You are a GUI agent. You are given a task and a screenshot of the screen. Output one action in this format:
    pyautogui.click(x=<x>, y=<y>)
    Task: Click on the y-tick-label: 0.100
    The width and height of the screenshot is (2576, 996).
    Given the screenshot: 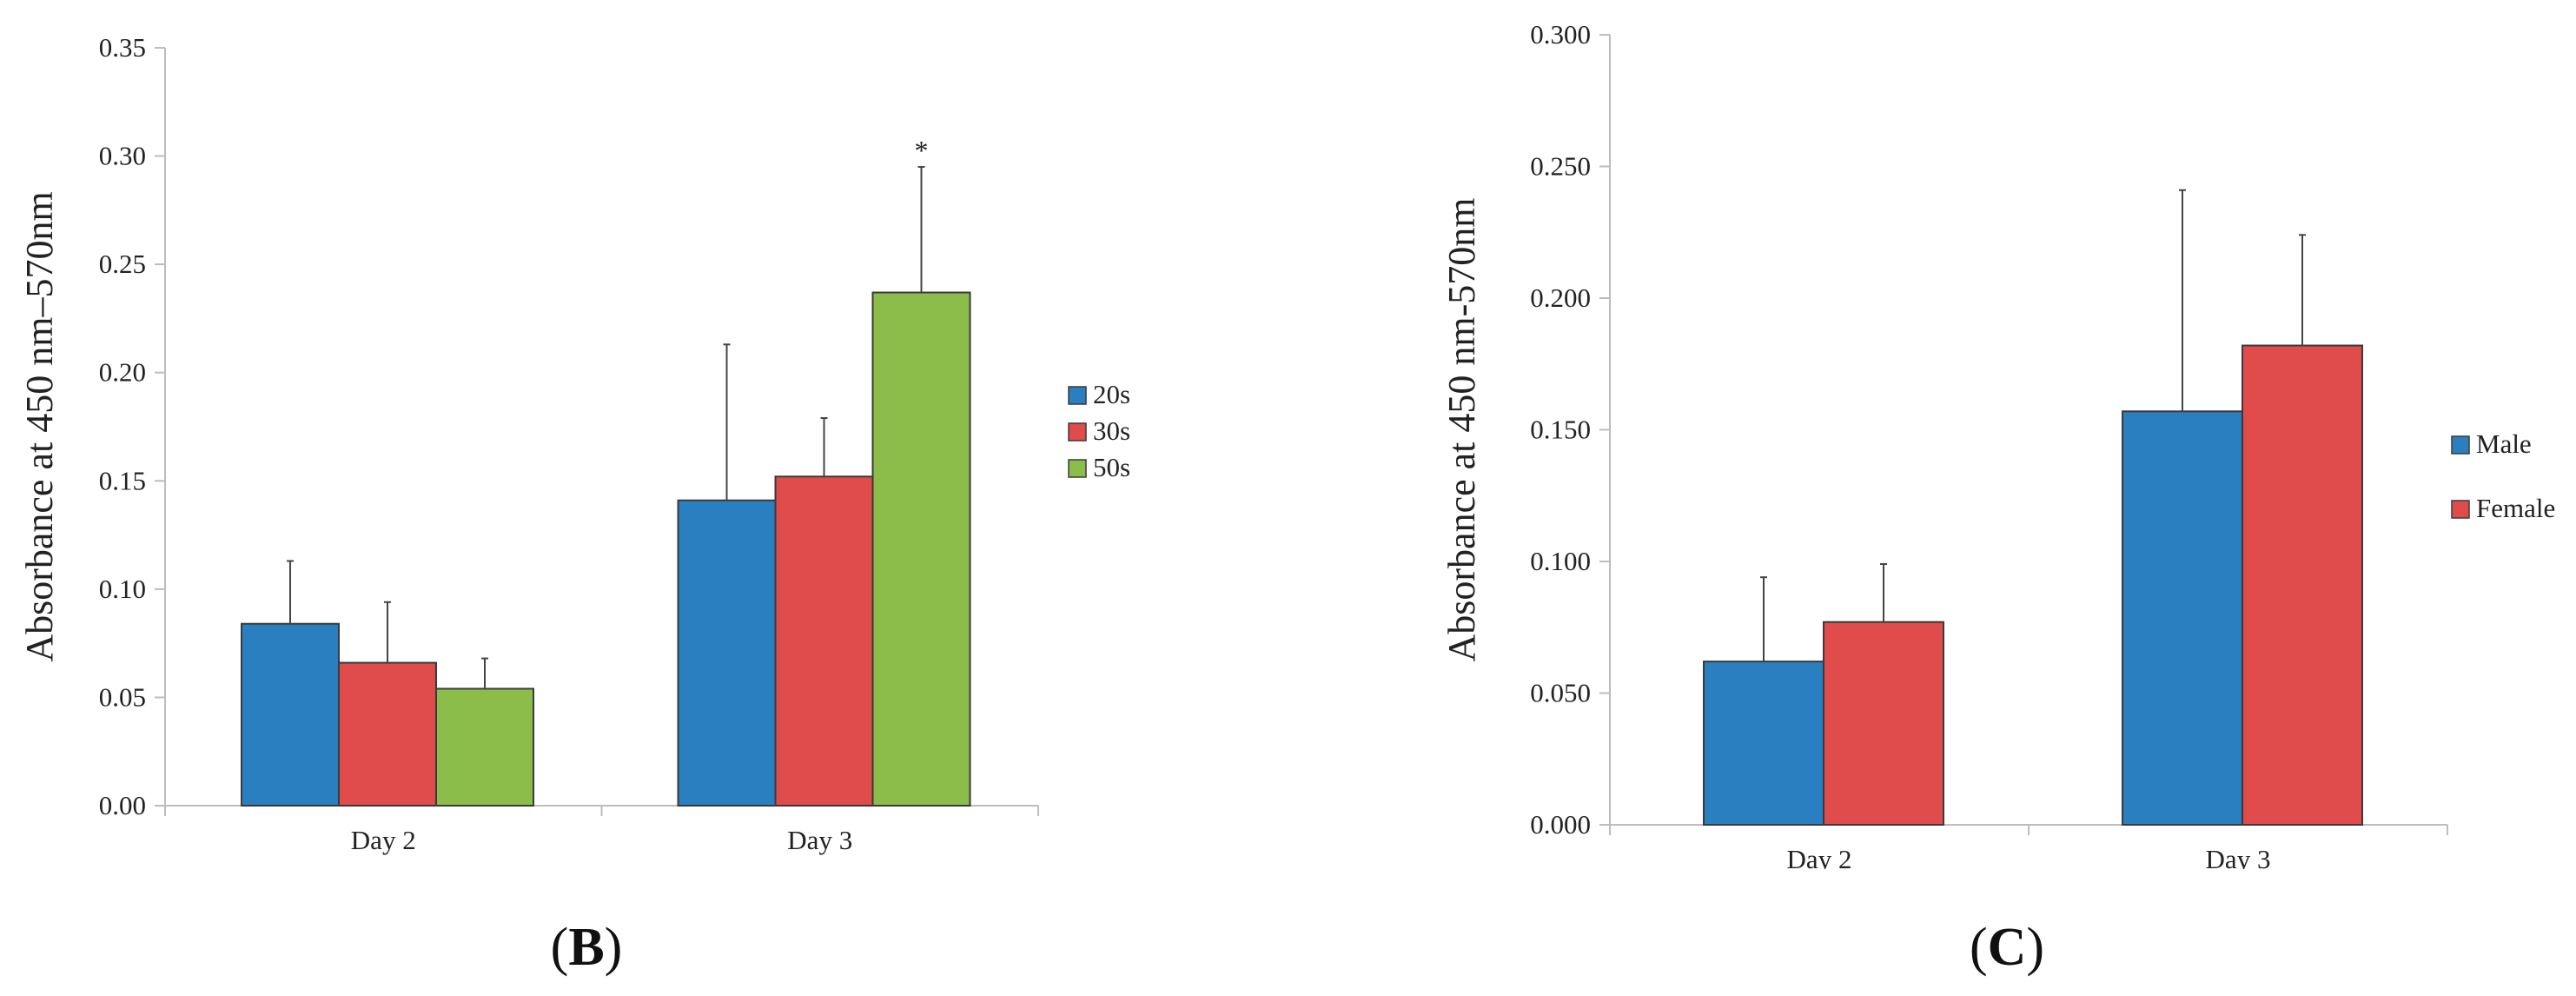 What is the action you would take?
    pyautogui.click(x=1560, y=561)
    